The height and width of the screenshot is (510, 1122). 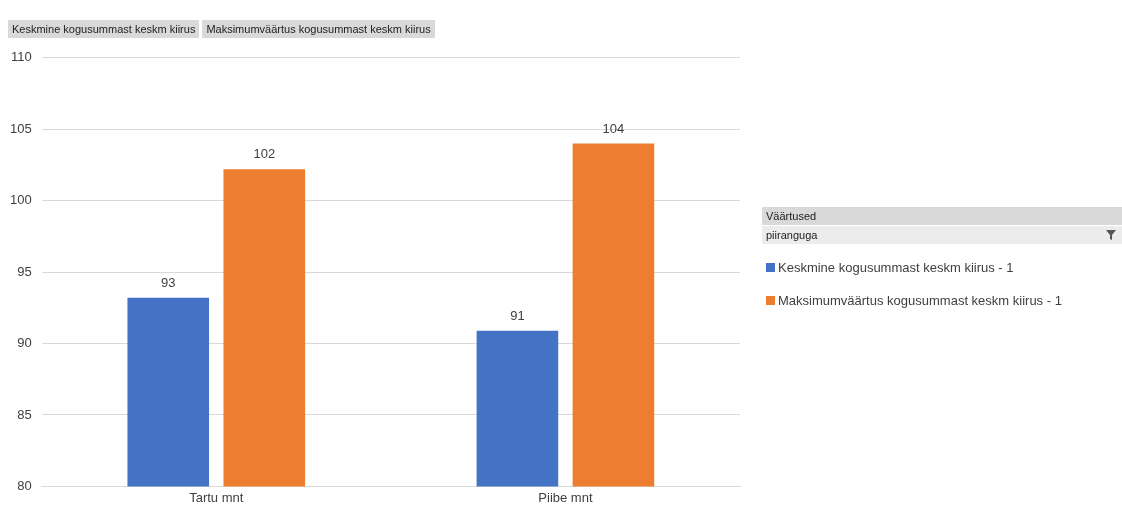 I want to click on text: piiranguga, so click(x=792, y=235).